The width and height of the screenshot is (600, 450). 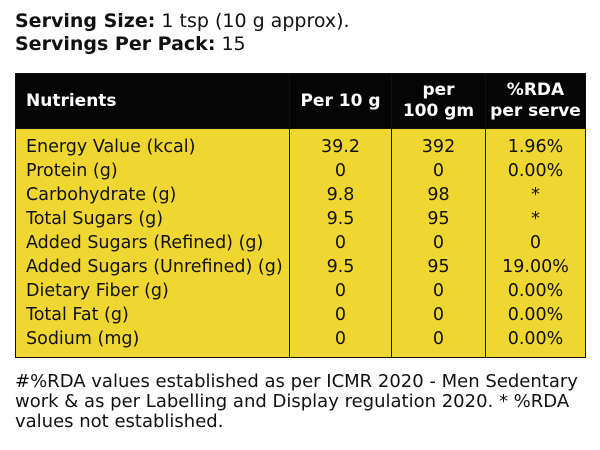 What do you see at coordinates (152, 342) in the screenshot?
I see `nutrient-name: Sodium (mg)` at bounding box center [152, 342].